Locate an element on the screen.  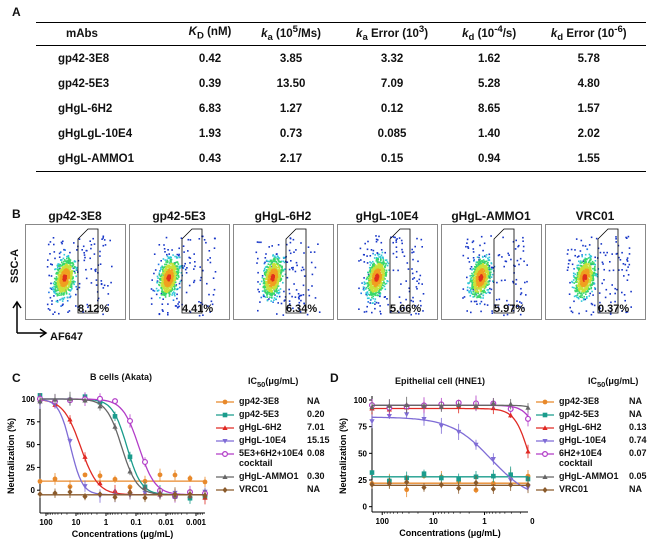
cell-mab: gp42-3E8 is located at coordinates (84, 58).